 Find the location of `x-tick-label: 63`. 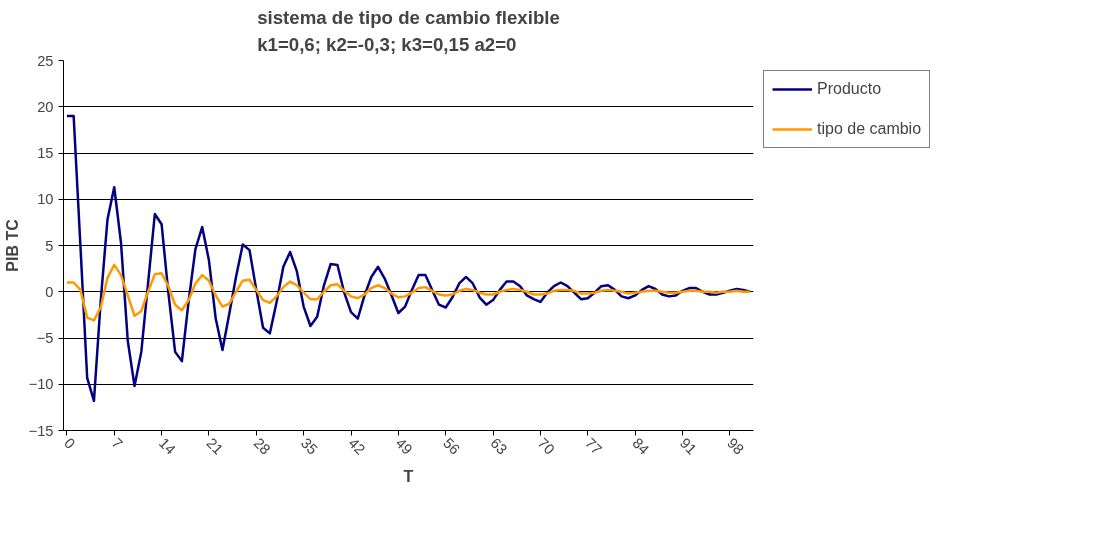

x-tick-label: 63 is located at coordinates (499, 446).